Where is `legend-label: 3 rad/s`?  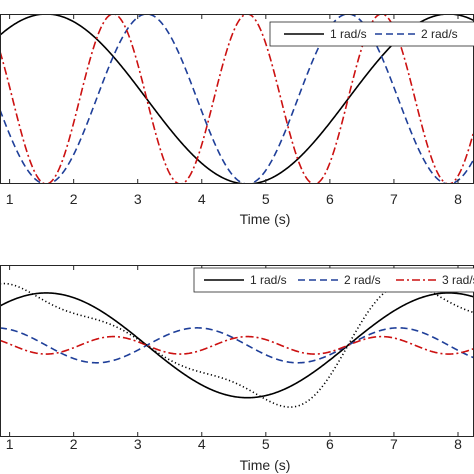
legend-label: 3 rad/s is located at coordinates (458, 280).